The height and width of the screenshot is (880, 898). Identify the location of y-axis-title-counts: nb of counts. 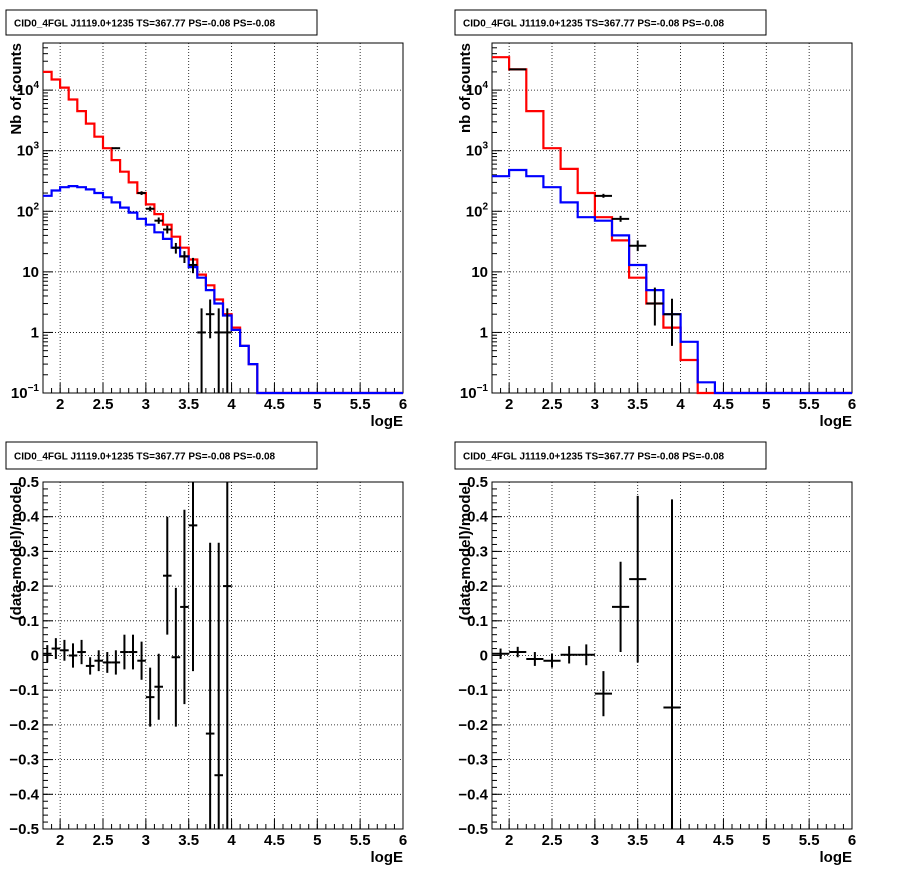
(465, 88).